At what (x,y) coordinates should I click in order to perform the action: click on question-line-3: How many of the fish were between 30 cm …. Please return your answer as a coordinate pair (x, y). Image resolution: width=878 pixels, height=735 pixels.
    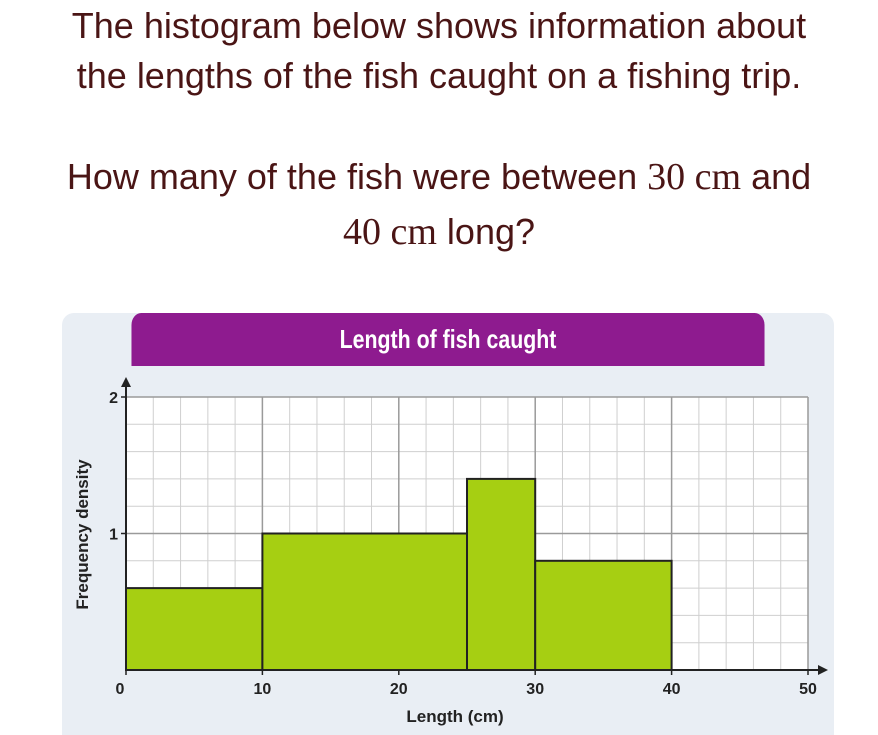
    Looking at the image, I should click on (439, 177).